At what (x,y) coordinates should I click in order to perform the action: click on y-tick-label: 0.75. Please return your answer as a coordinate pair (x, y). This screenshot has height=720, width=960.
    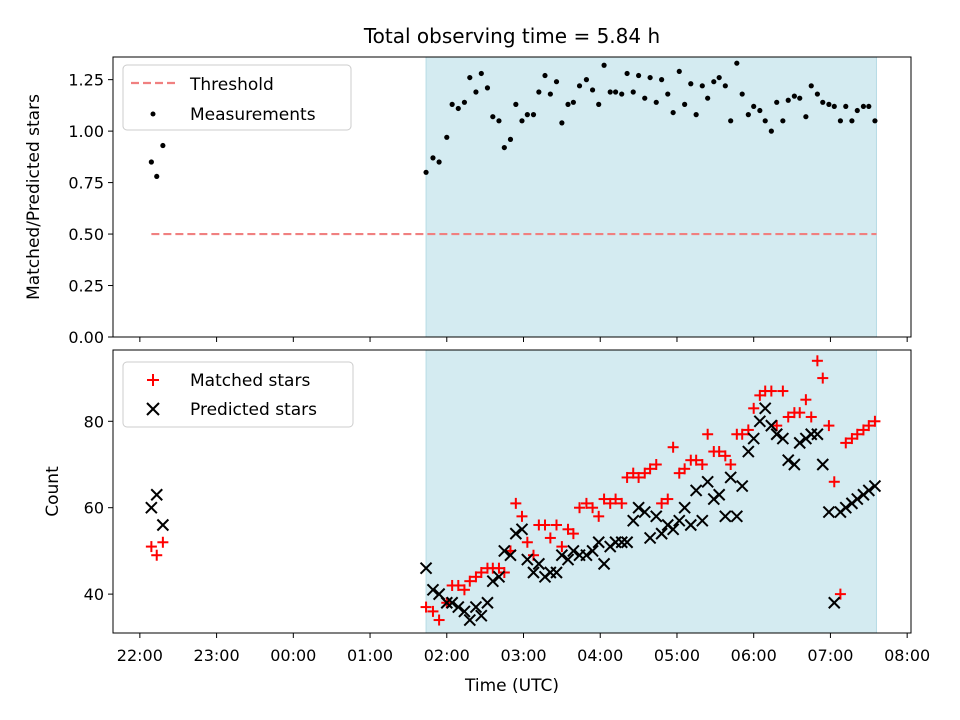
    Looking at the image, I should click on (86, 183).